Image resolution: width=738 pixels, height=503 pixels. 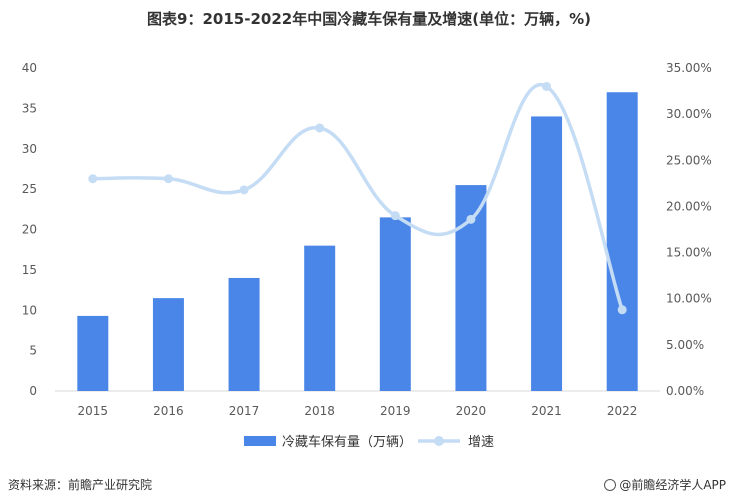 I want to click on legend-line-label: 增速, so click(x=481, y=442).